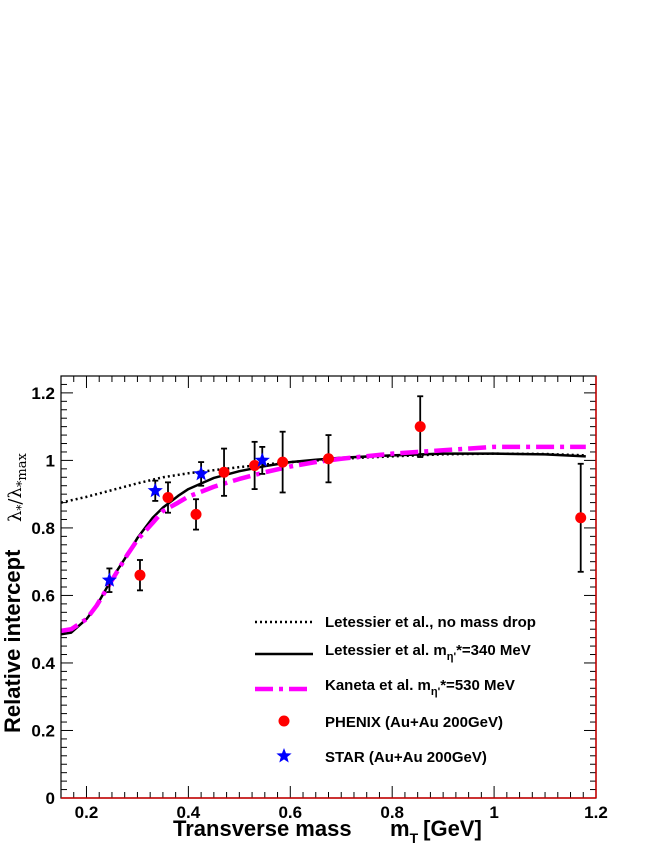 The height and width of the screenshot is (846, 654). What do you see at coordinates (50, 460) in the screenshot?
I see `y-tick-label: 1` at bounding box center [50, 460].